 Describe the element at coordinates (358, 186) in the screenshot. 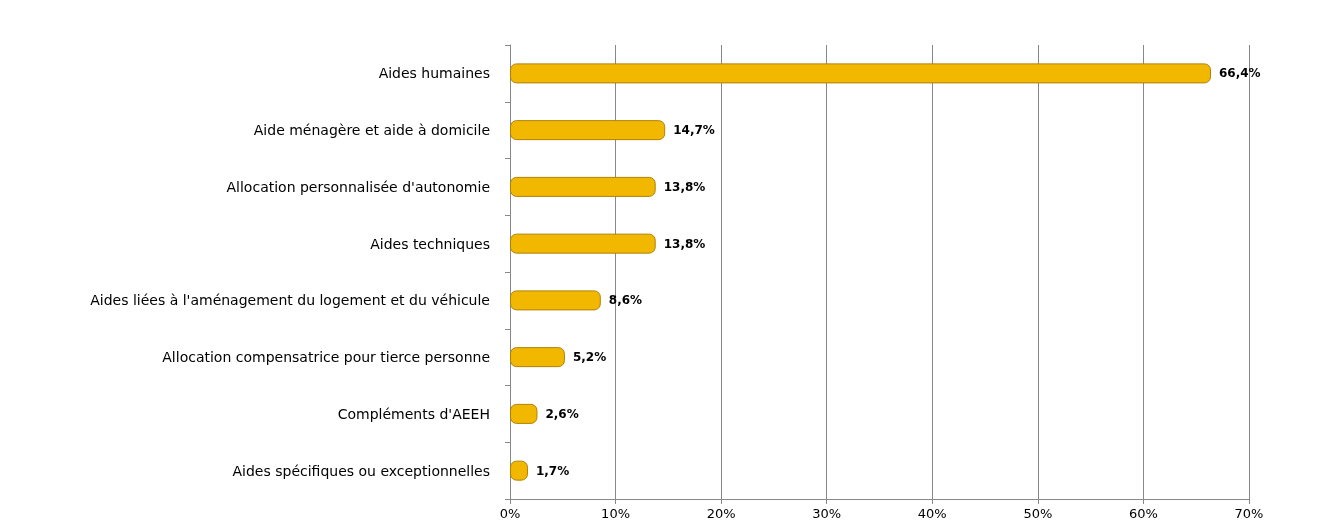

I see `y-tick-label: Allocation personnalisée d'autonomie` at that location.